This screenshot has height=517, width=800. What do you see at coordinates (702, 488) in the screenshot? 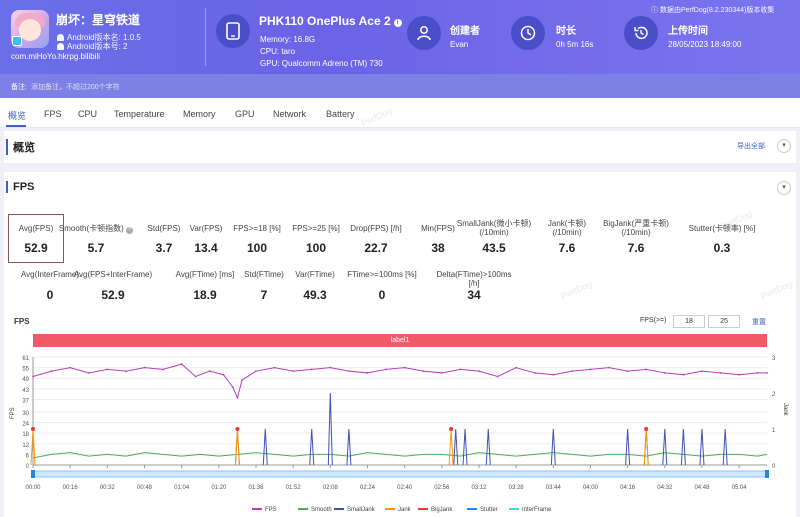
I see `x-tick-label: 04:48` at bounding box center [702, 488].